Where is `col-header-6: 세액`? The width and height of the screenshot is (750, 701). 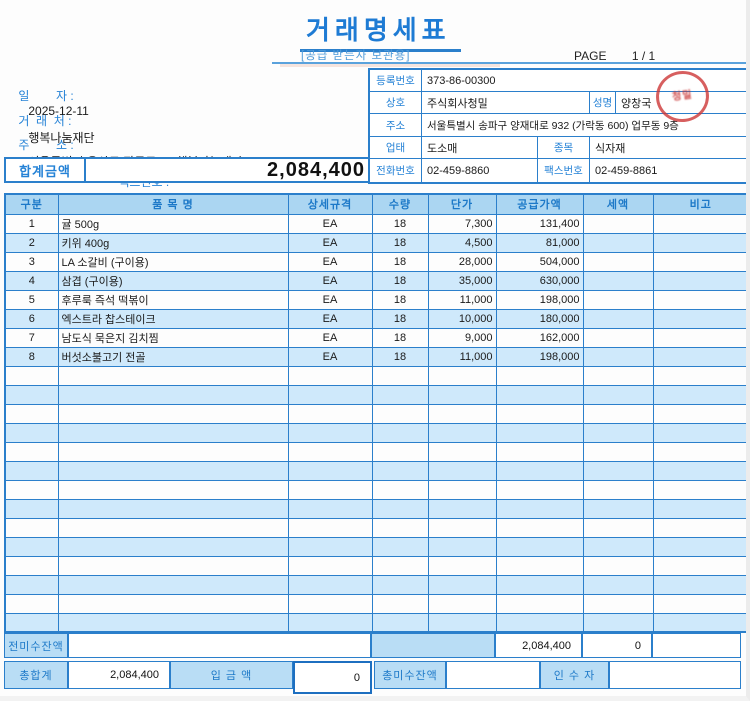
col-header-6: 세액 is located at coordinates (618, 204).